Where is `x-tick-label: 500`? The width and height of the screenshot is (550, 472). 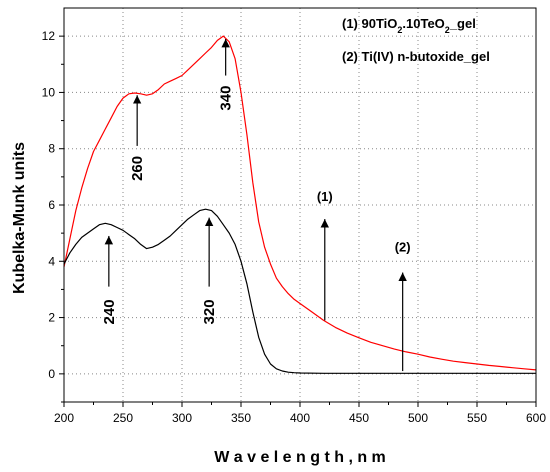 x-tick-label: 500 is located at coordinates (418, 418).